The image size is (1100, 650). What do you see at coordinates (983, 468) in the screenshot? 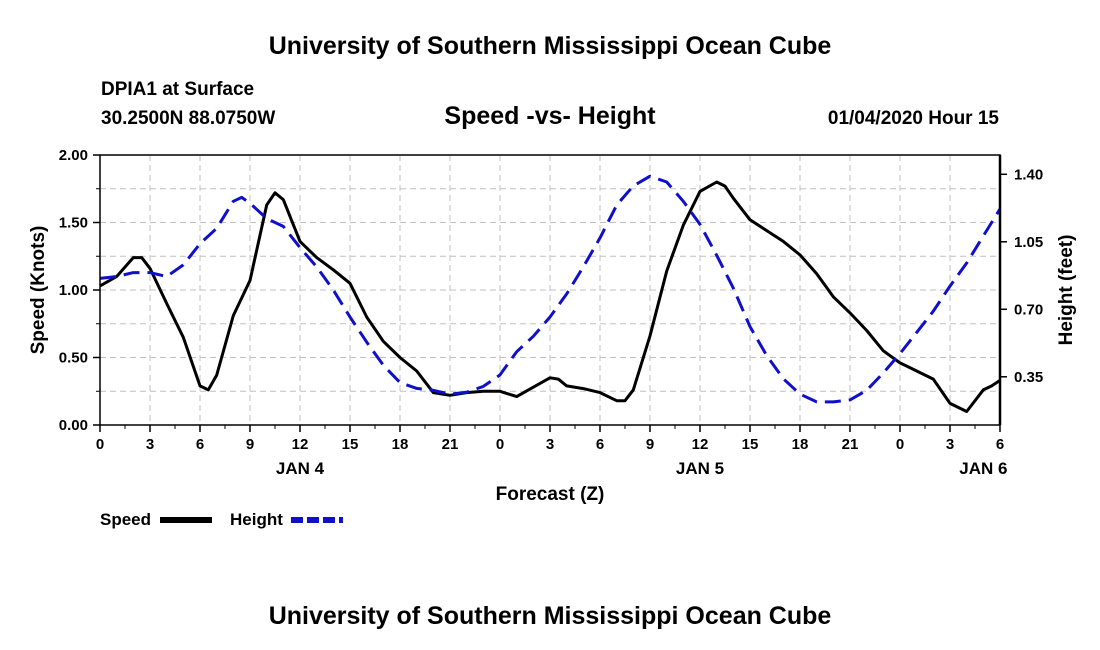
I see `date-label: JAN 6` at bounding box center [983, 468].